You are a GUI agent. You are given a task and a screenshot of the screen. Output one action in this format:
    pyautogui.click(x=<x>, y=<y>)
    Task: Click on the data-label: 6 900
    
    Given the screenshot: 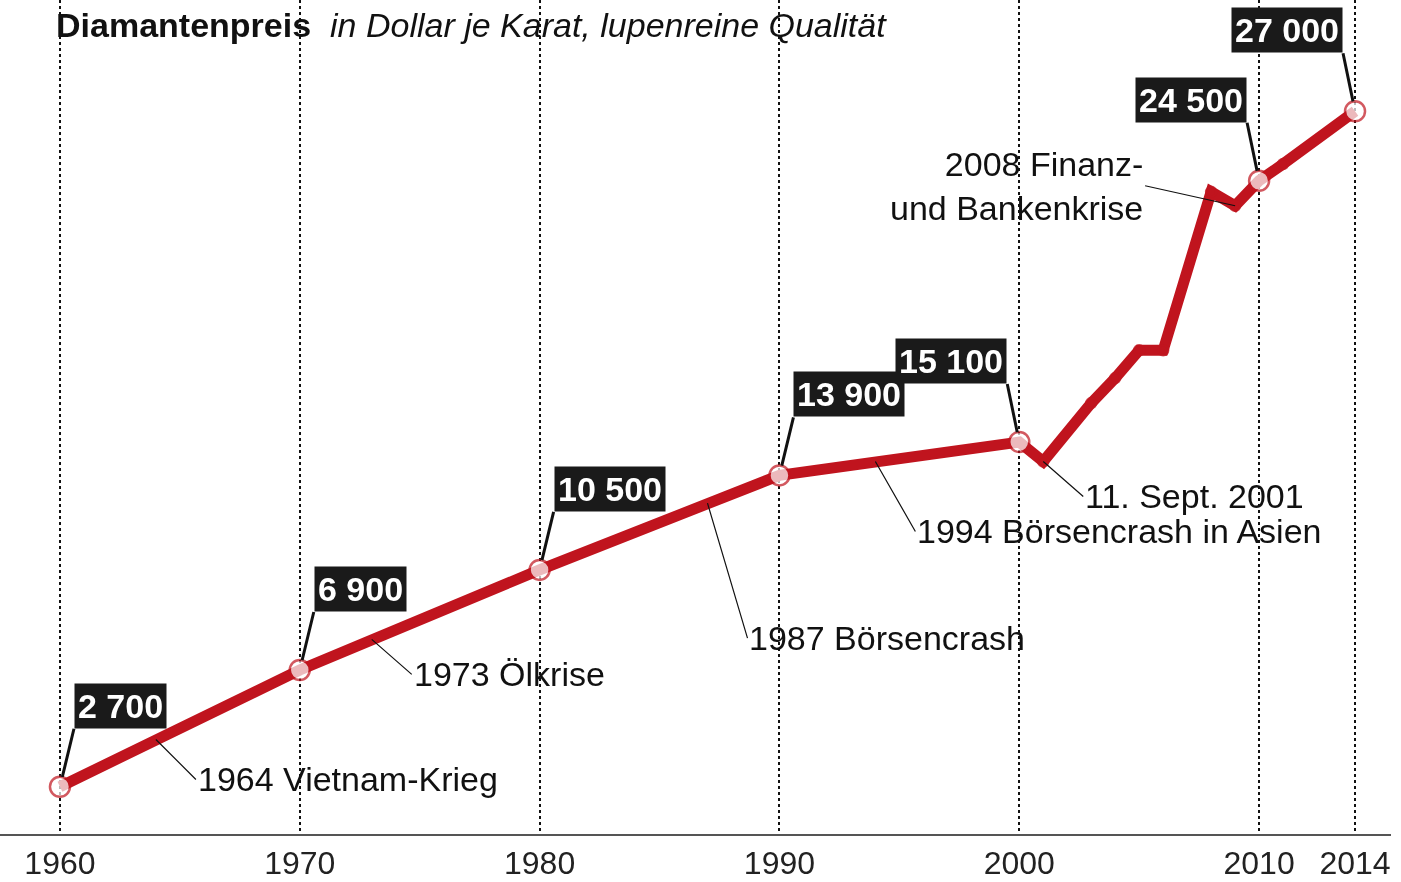 What is the action you would take?
    pyautogui.click(x=361, y=589)
    